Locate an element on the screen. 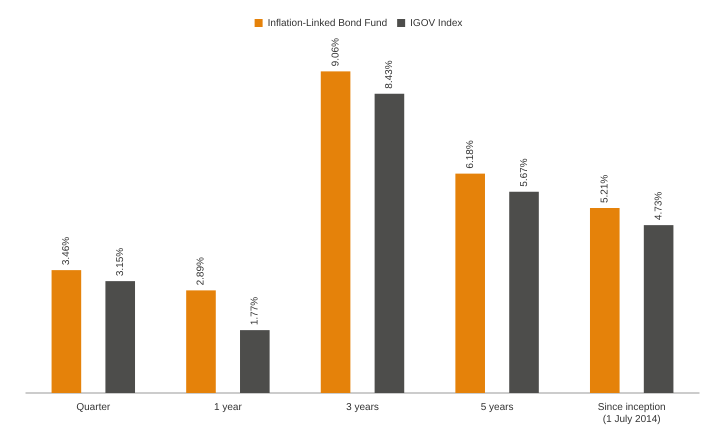 The width and height of the screenshot is (717, 441). data-label: 1.77% is located at coordinates (255, 311).